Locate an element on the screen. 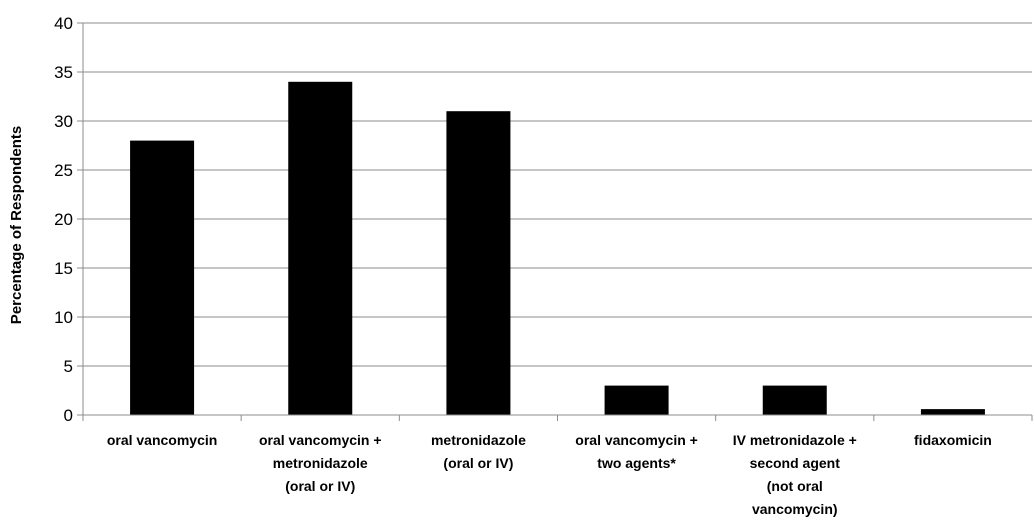  x-category-label-line: vancomycin) is located at coordinates (795, 509).